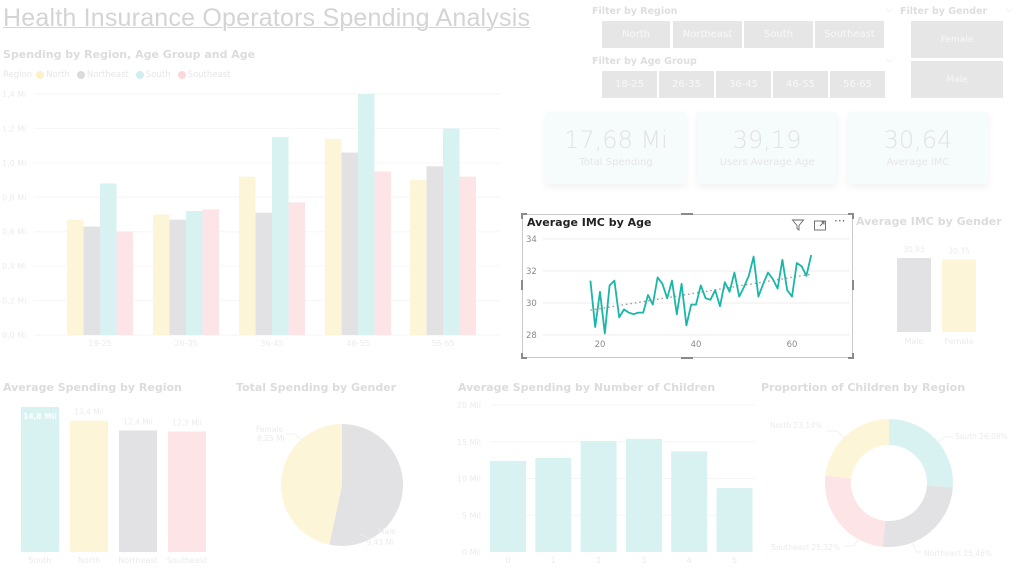 This screenshot has height=575, width=1022. What do you see at coordinates (270, 429) in the screenshot?
I see `data-label-category: Female` at bounding box center [270, 429].